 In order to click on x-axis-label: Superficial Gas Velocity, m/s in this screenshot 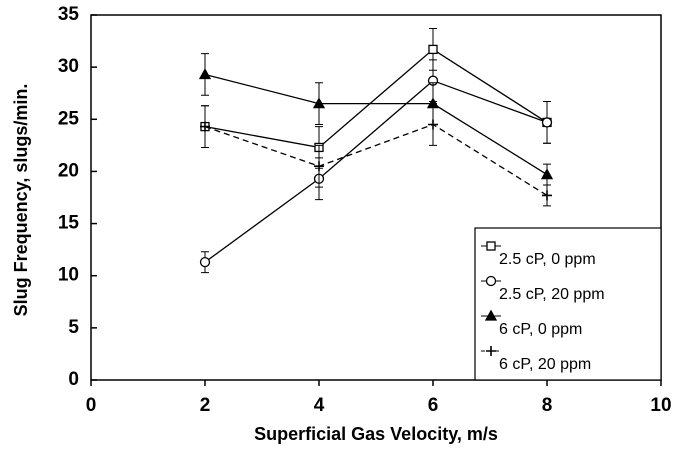, I will do `click(376, 434)`.